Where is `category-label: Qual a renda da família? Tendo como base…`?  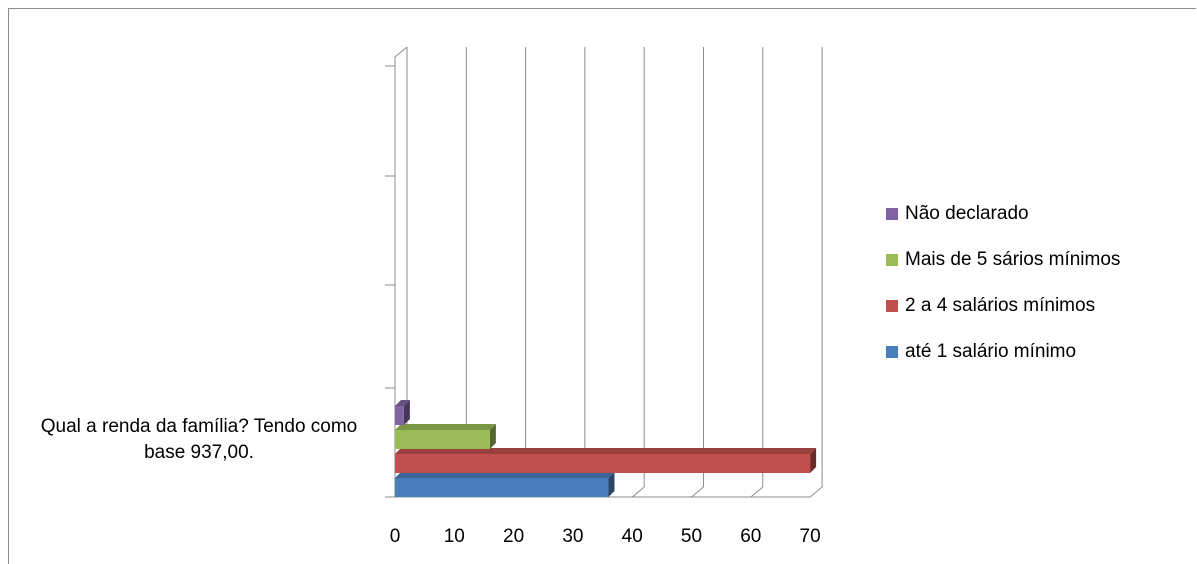 category-label: Qual a renda da família? Tendo como base… is located at coordinates (199, 439).